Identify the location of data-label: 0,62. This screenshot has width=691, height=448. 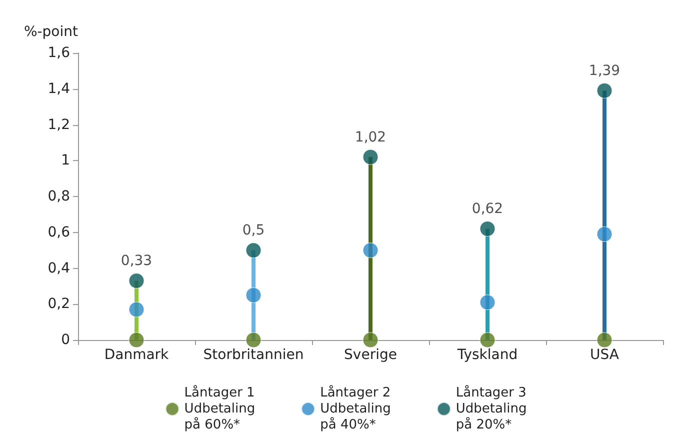
(488, 209).